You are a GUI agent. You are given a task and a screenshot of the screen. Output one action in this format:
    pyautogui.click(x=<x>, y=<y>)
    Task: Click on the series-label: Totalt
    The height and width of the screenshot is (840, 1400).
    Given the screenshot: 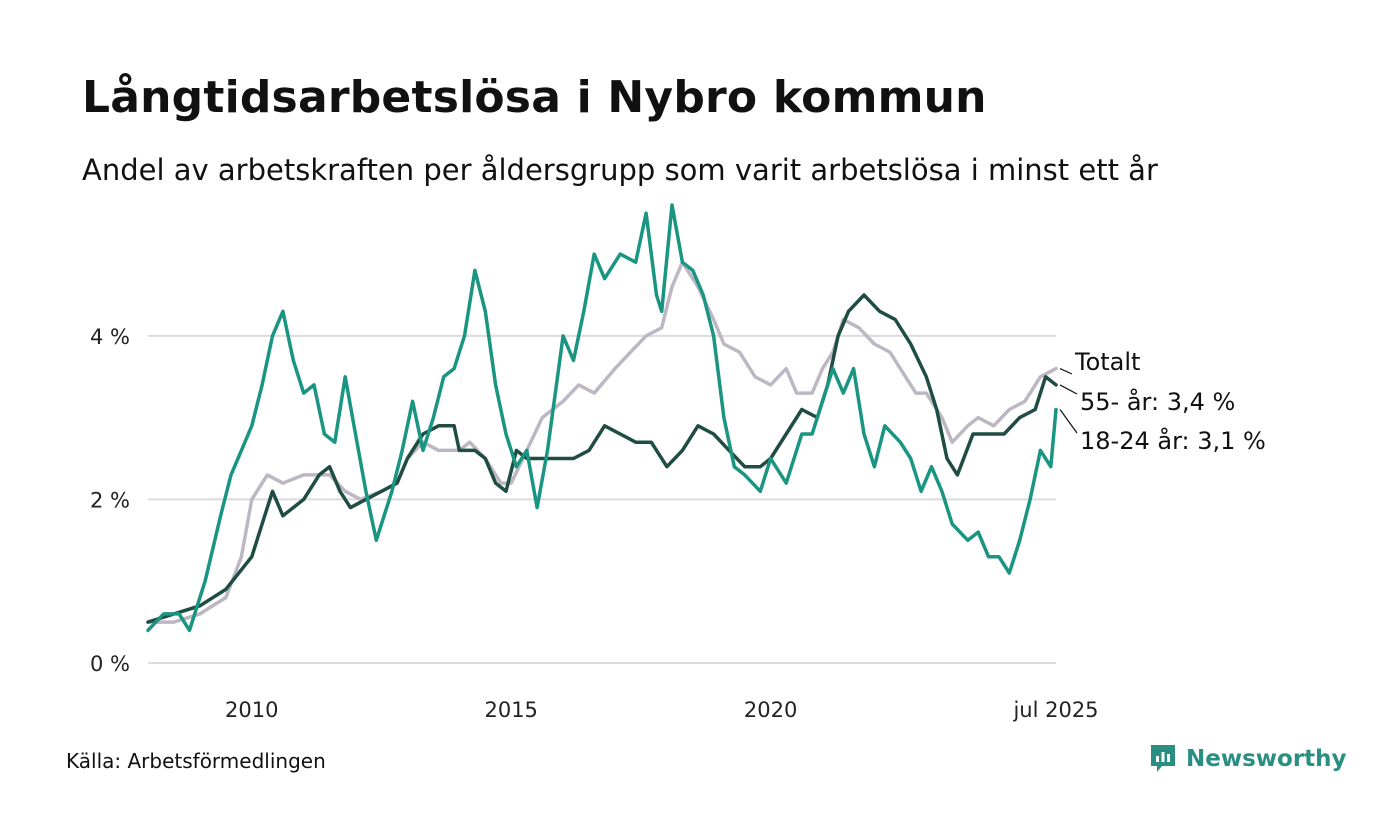 What is the action you would take?
    pyautogui.click(x=1107, y=362)
    